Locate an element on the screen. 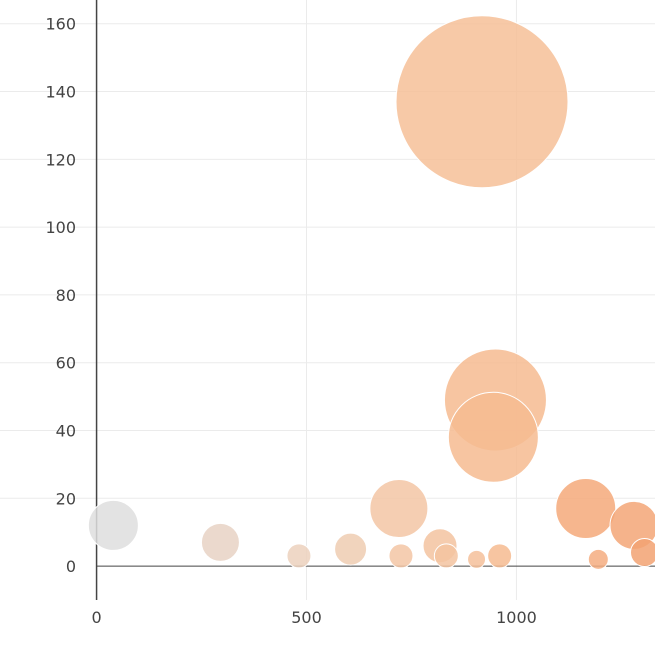 The width and height of the screenshot is (655, 655). y-tick-label: 40 is located at coordinates (66, 431).